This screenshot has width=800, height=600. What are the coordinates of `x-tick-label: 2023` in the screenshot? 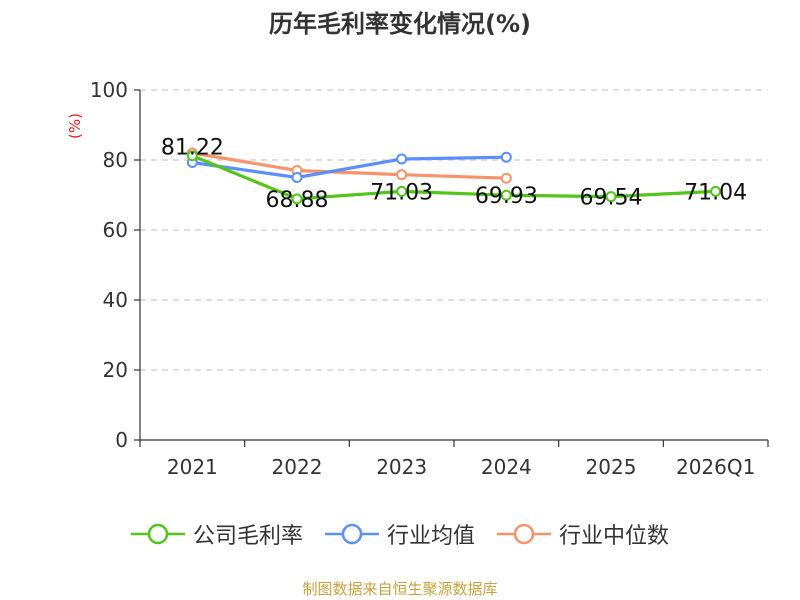 It's located at (401, 467).